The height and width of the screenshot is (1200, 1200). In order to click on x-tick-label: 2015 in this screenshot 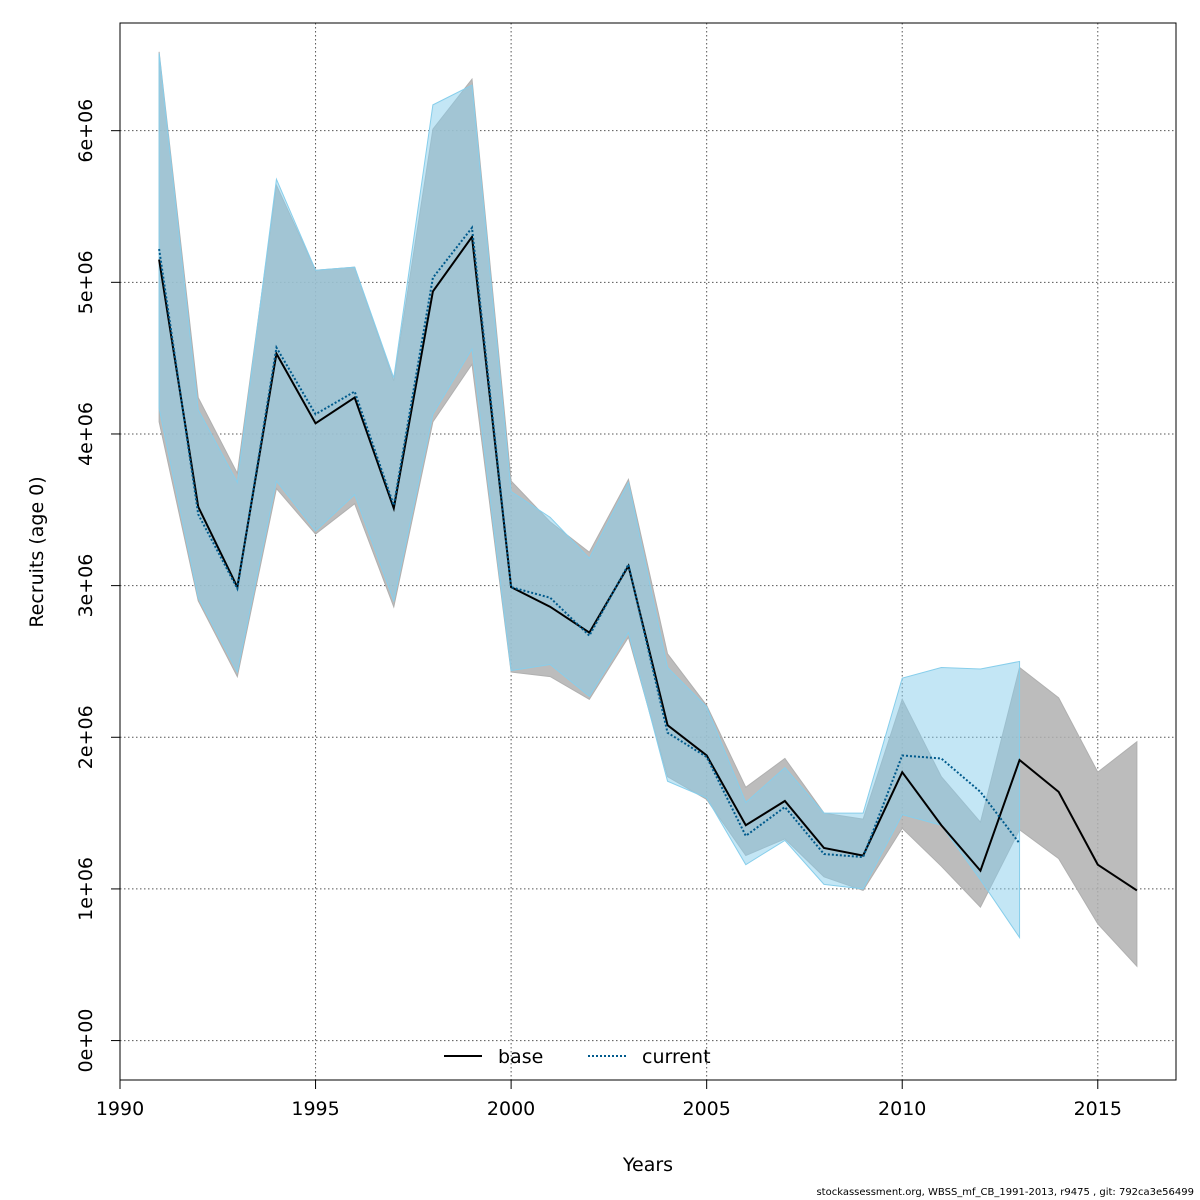, I will do `click(1098, 1109)`.